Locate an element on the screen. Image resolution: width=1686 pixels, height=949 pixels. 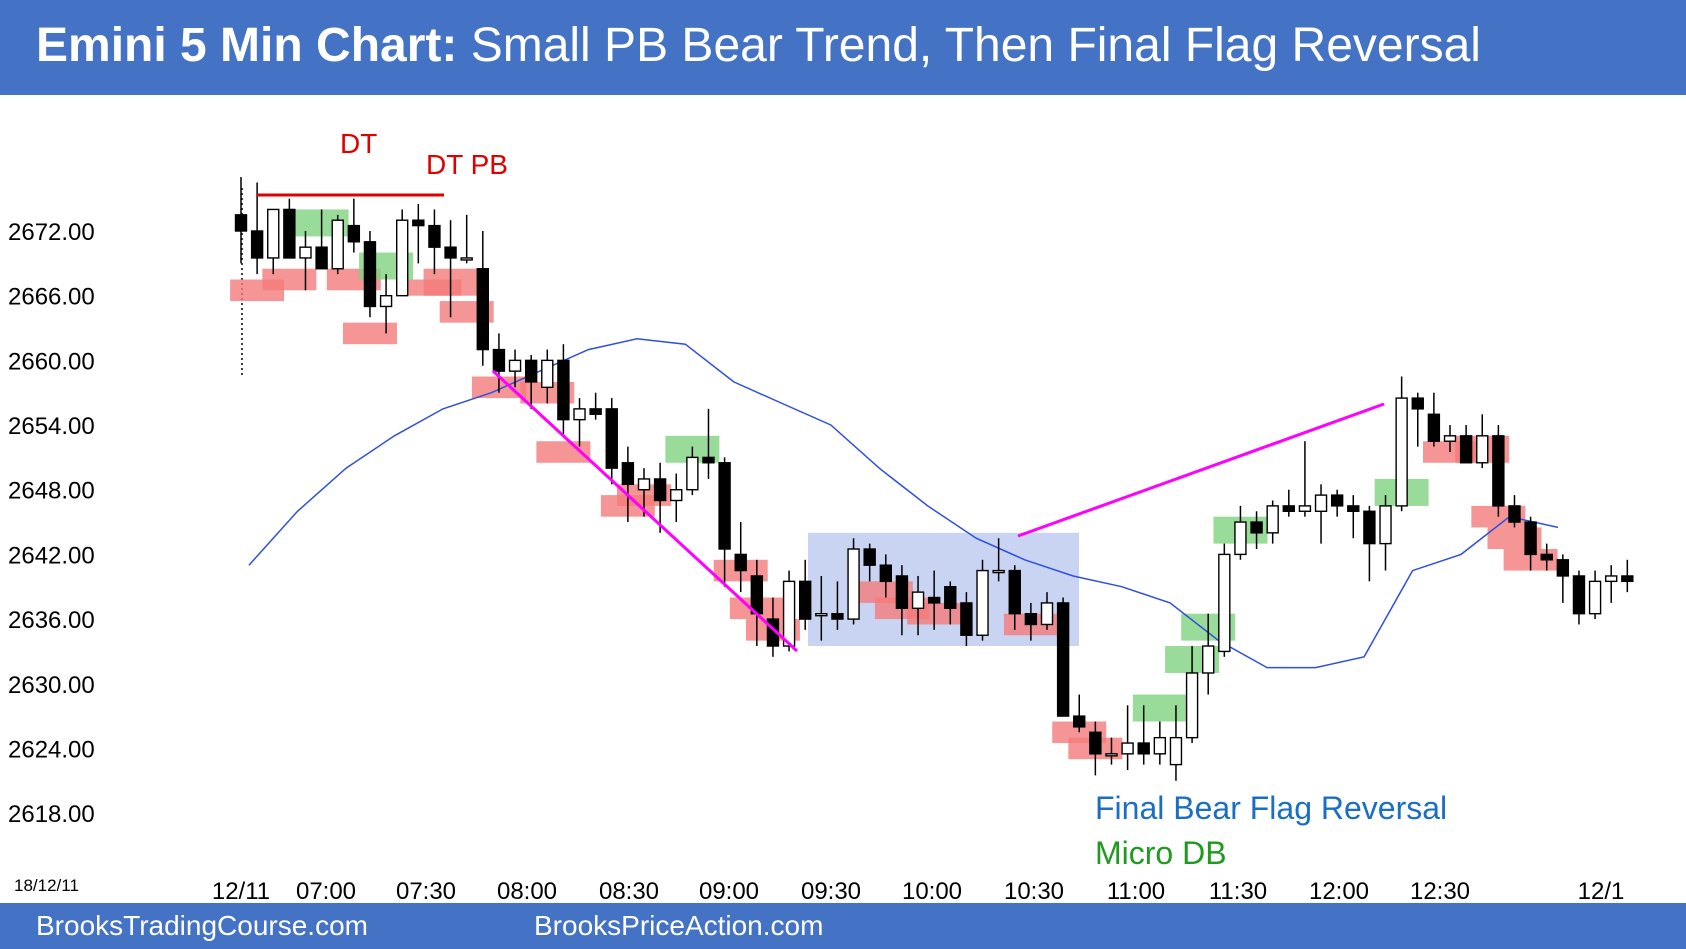
x-tick-label: 12/11 is located at coordinates (241, 890).